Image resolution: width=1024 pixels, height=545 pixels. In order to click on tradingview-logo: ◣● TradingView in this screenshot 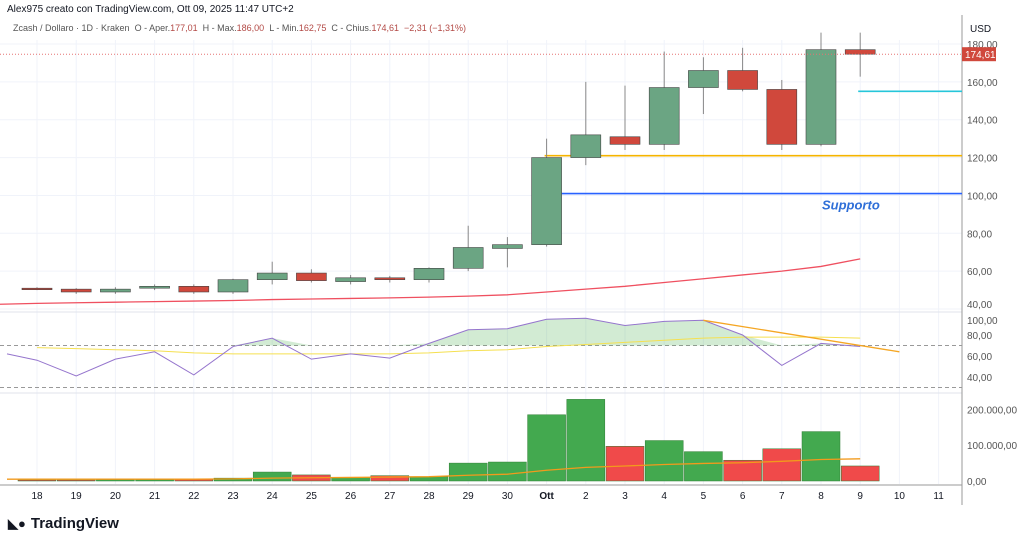, I will do `click(63, 523)`.